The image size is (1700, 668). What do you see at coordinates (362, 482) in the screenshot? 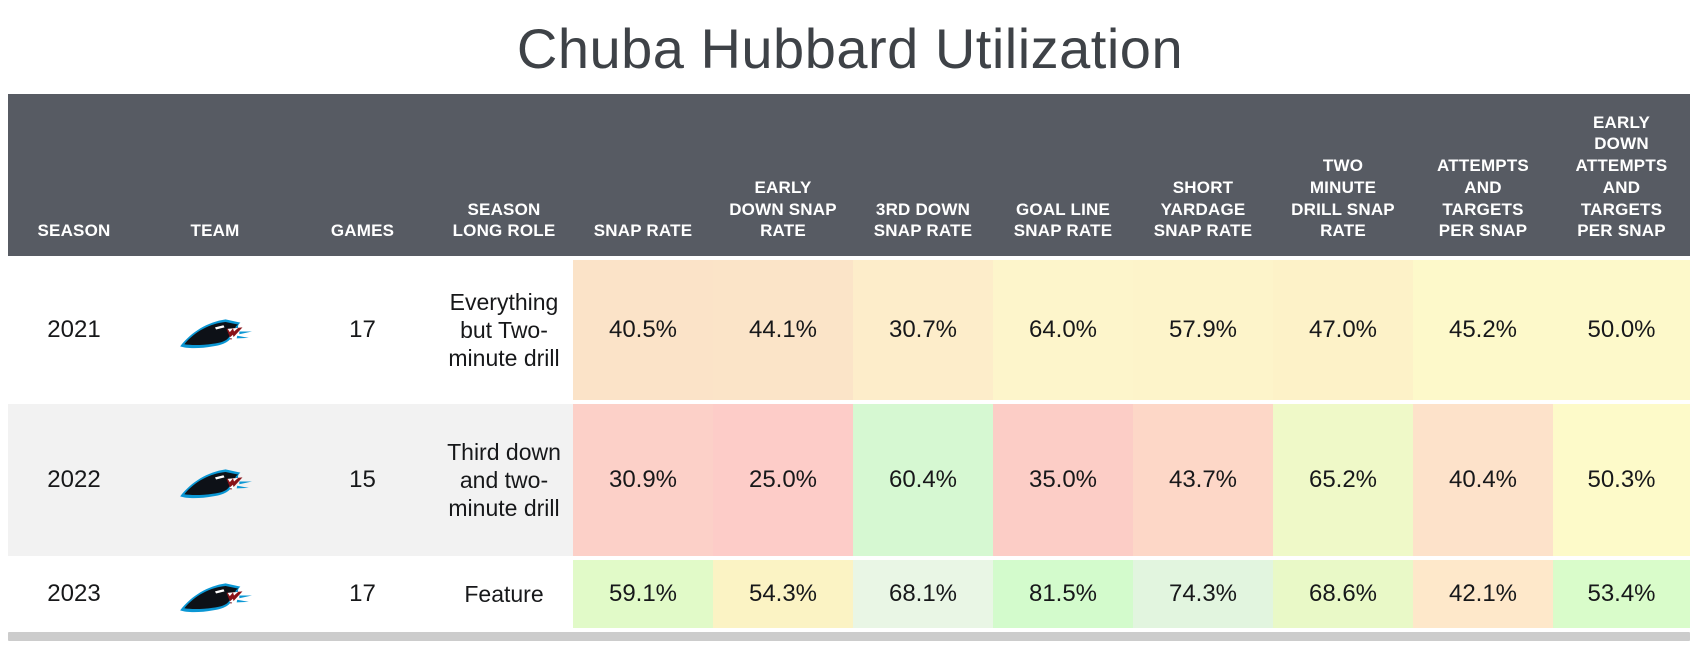
I see `games-cell: 15` at bounding box center [362, 482].